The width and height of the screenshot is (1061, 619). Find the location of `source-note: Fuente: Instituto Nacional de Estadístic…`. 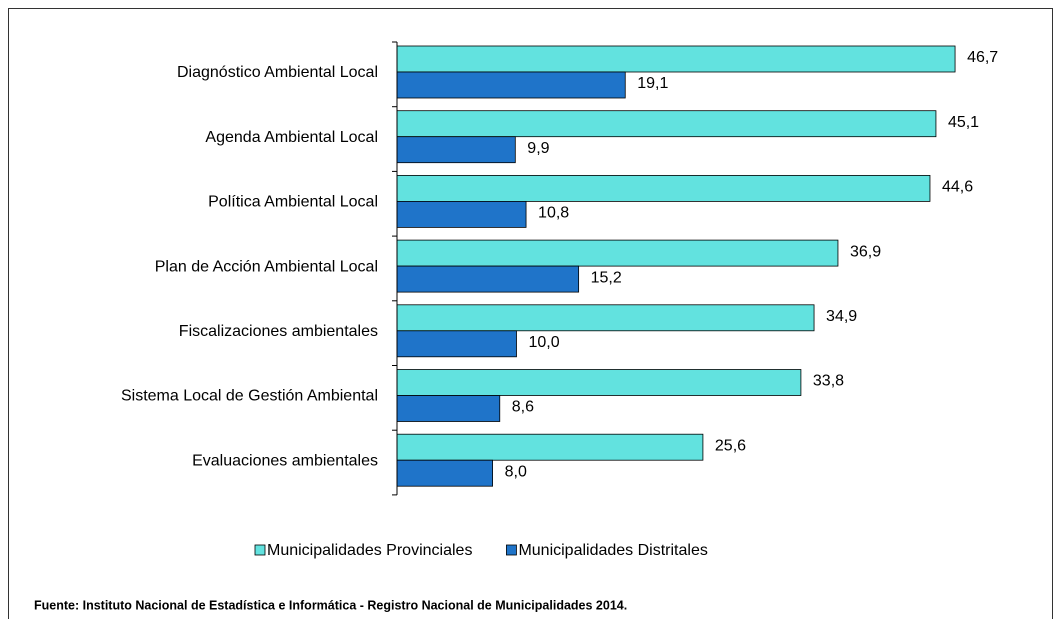

source-note: Fuente: Instituto Nacional de Estadístic… is located at coordinates (330, 605).